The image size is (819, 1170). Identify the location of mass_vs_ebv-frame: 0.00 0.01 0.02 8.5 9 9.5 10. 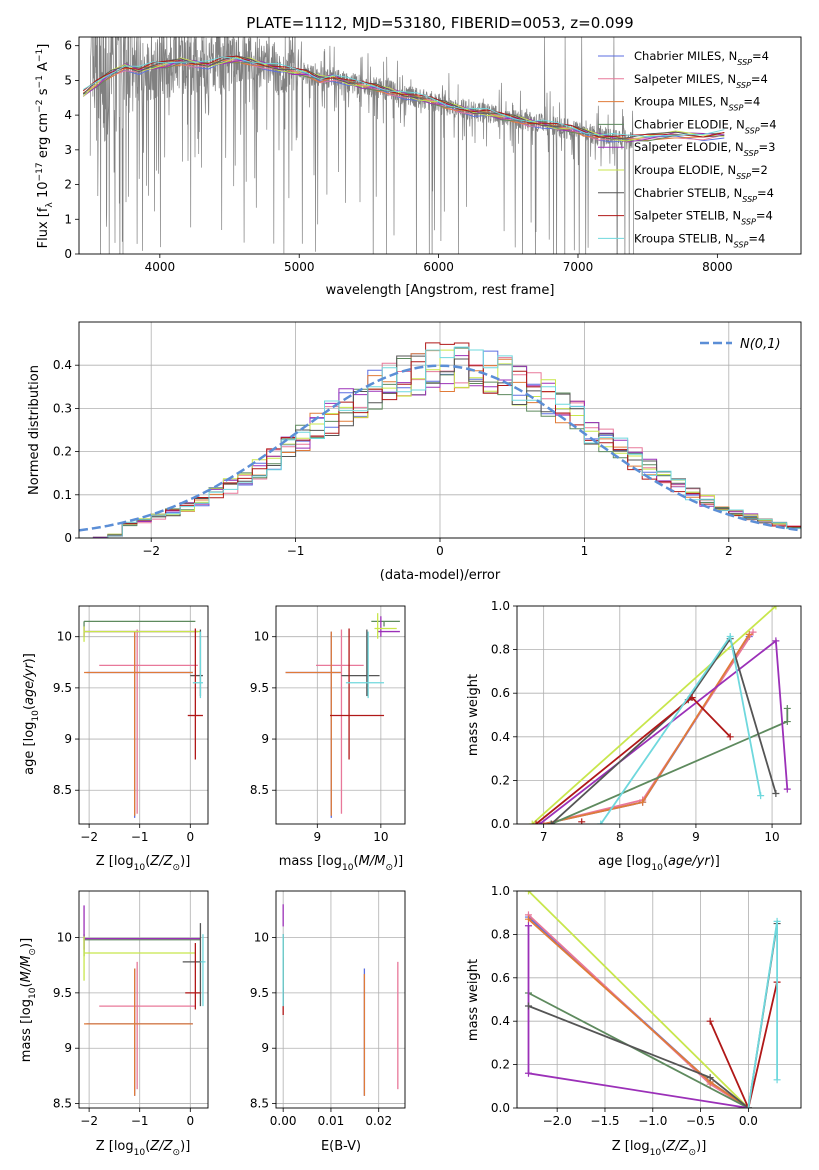
(328, 1009).